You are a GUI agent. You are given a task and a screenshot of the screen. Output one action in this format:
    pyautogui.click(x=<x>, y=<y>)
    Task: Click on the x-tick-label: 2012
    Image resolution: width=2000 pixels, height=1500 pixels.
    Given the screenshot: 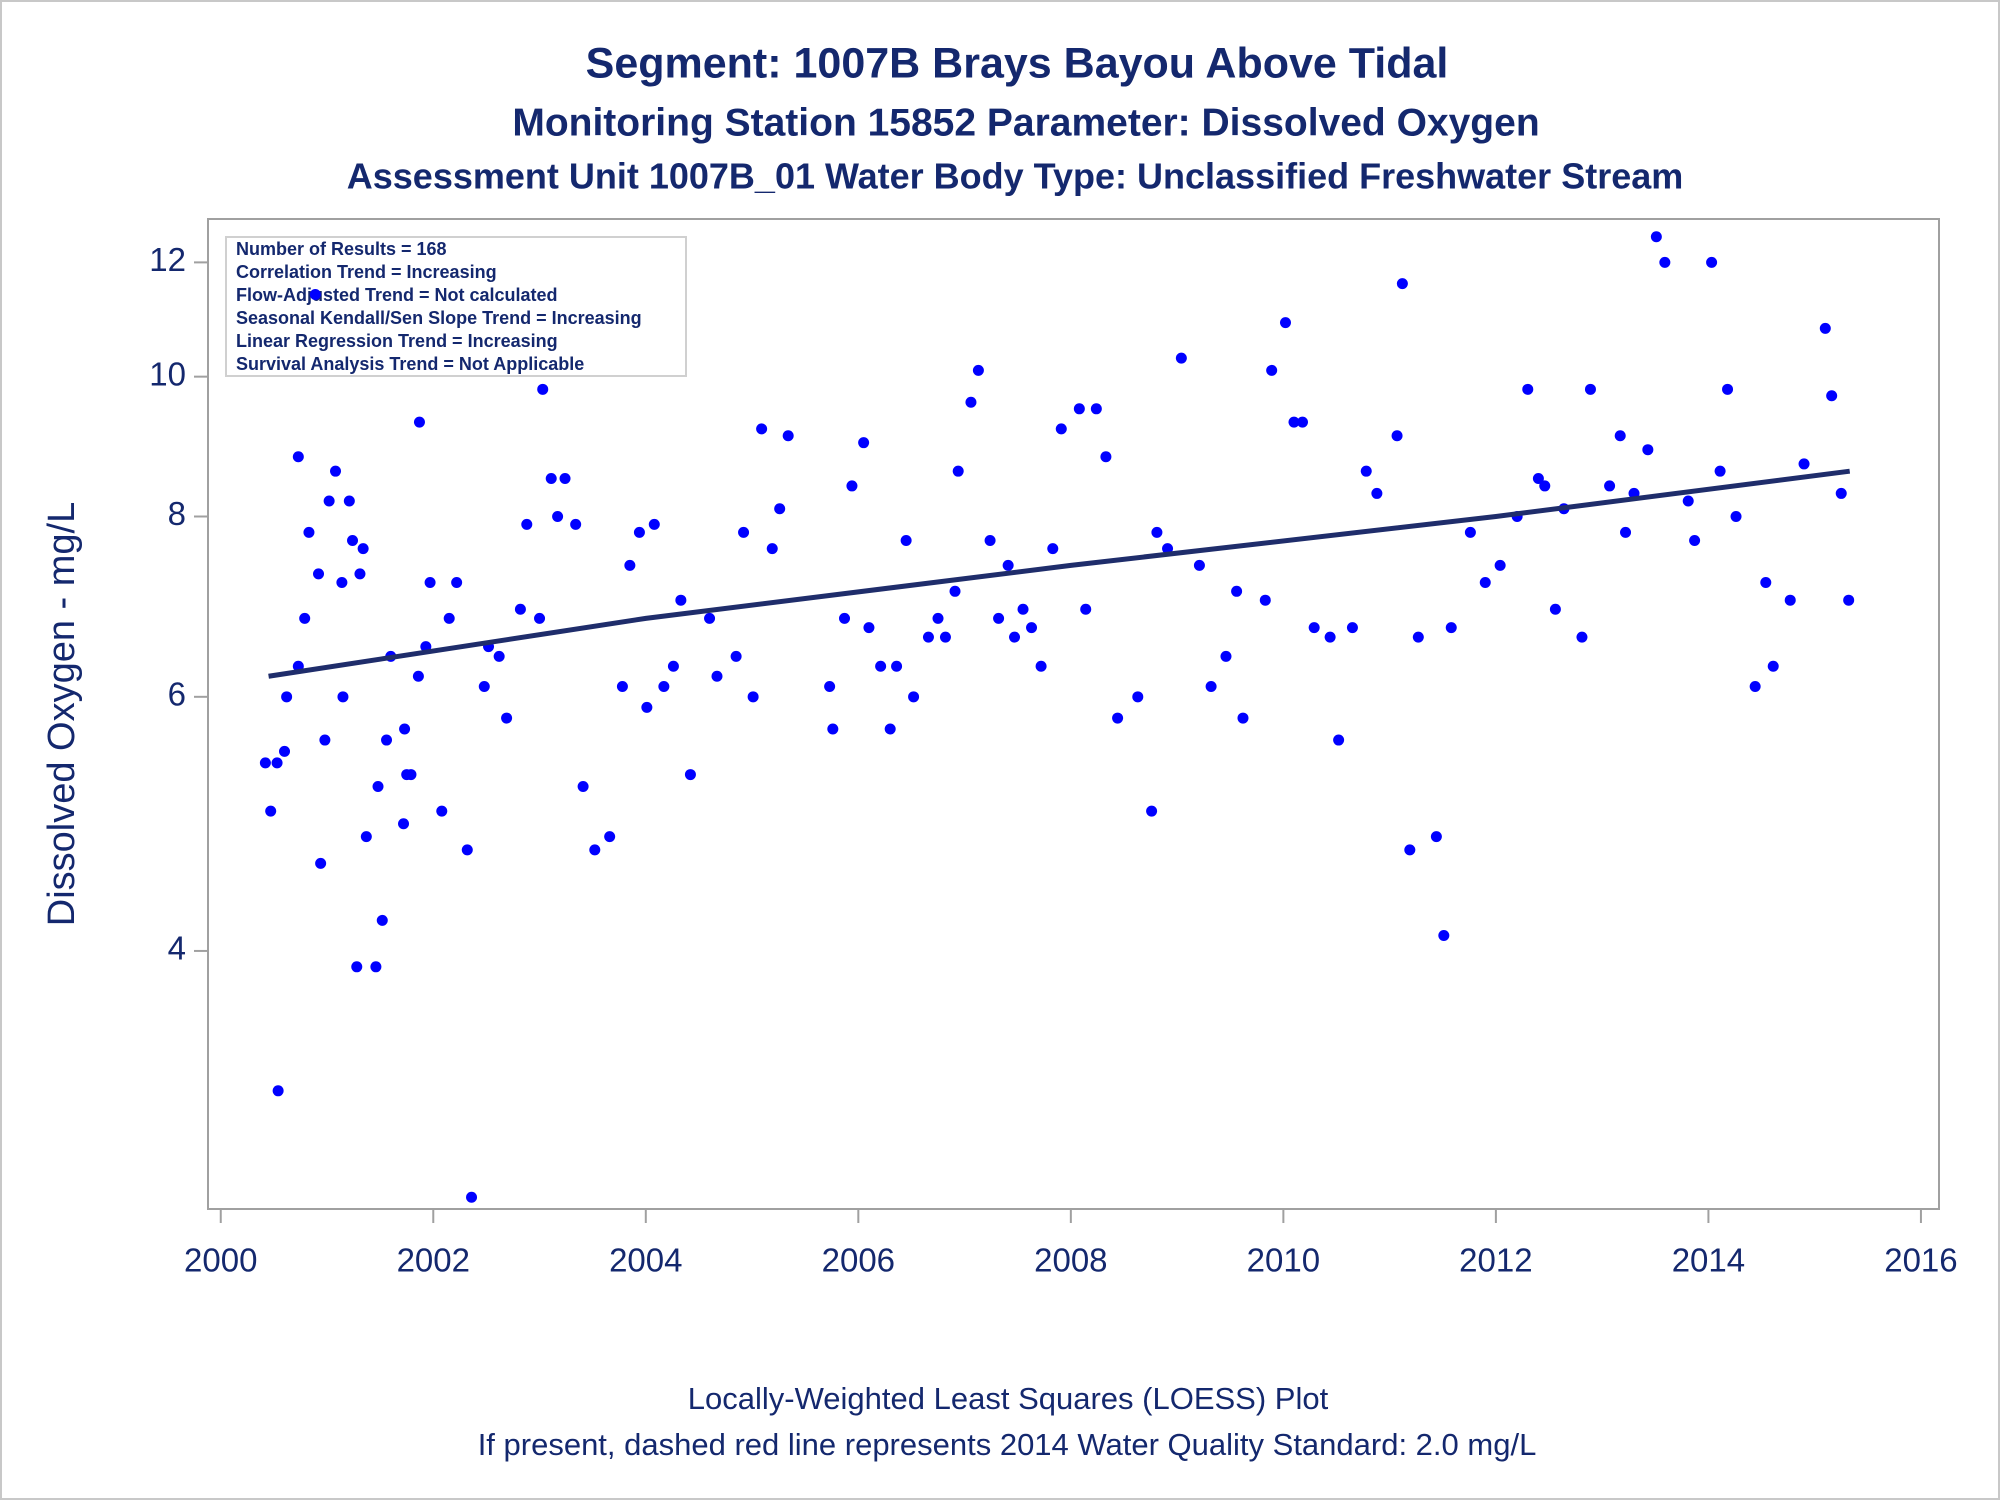 What is the action you would take?
    pyautogui.click(x=1495, y=1260)
    